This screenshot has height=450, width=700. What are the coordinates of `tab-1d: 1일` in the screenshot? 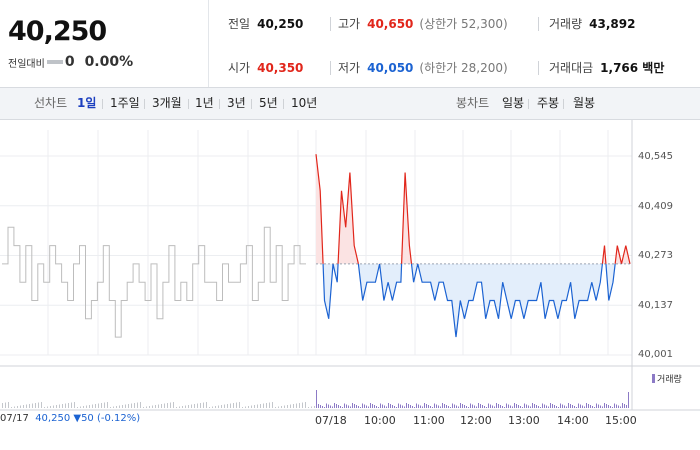 It's located at (87, 103).